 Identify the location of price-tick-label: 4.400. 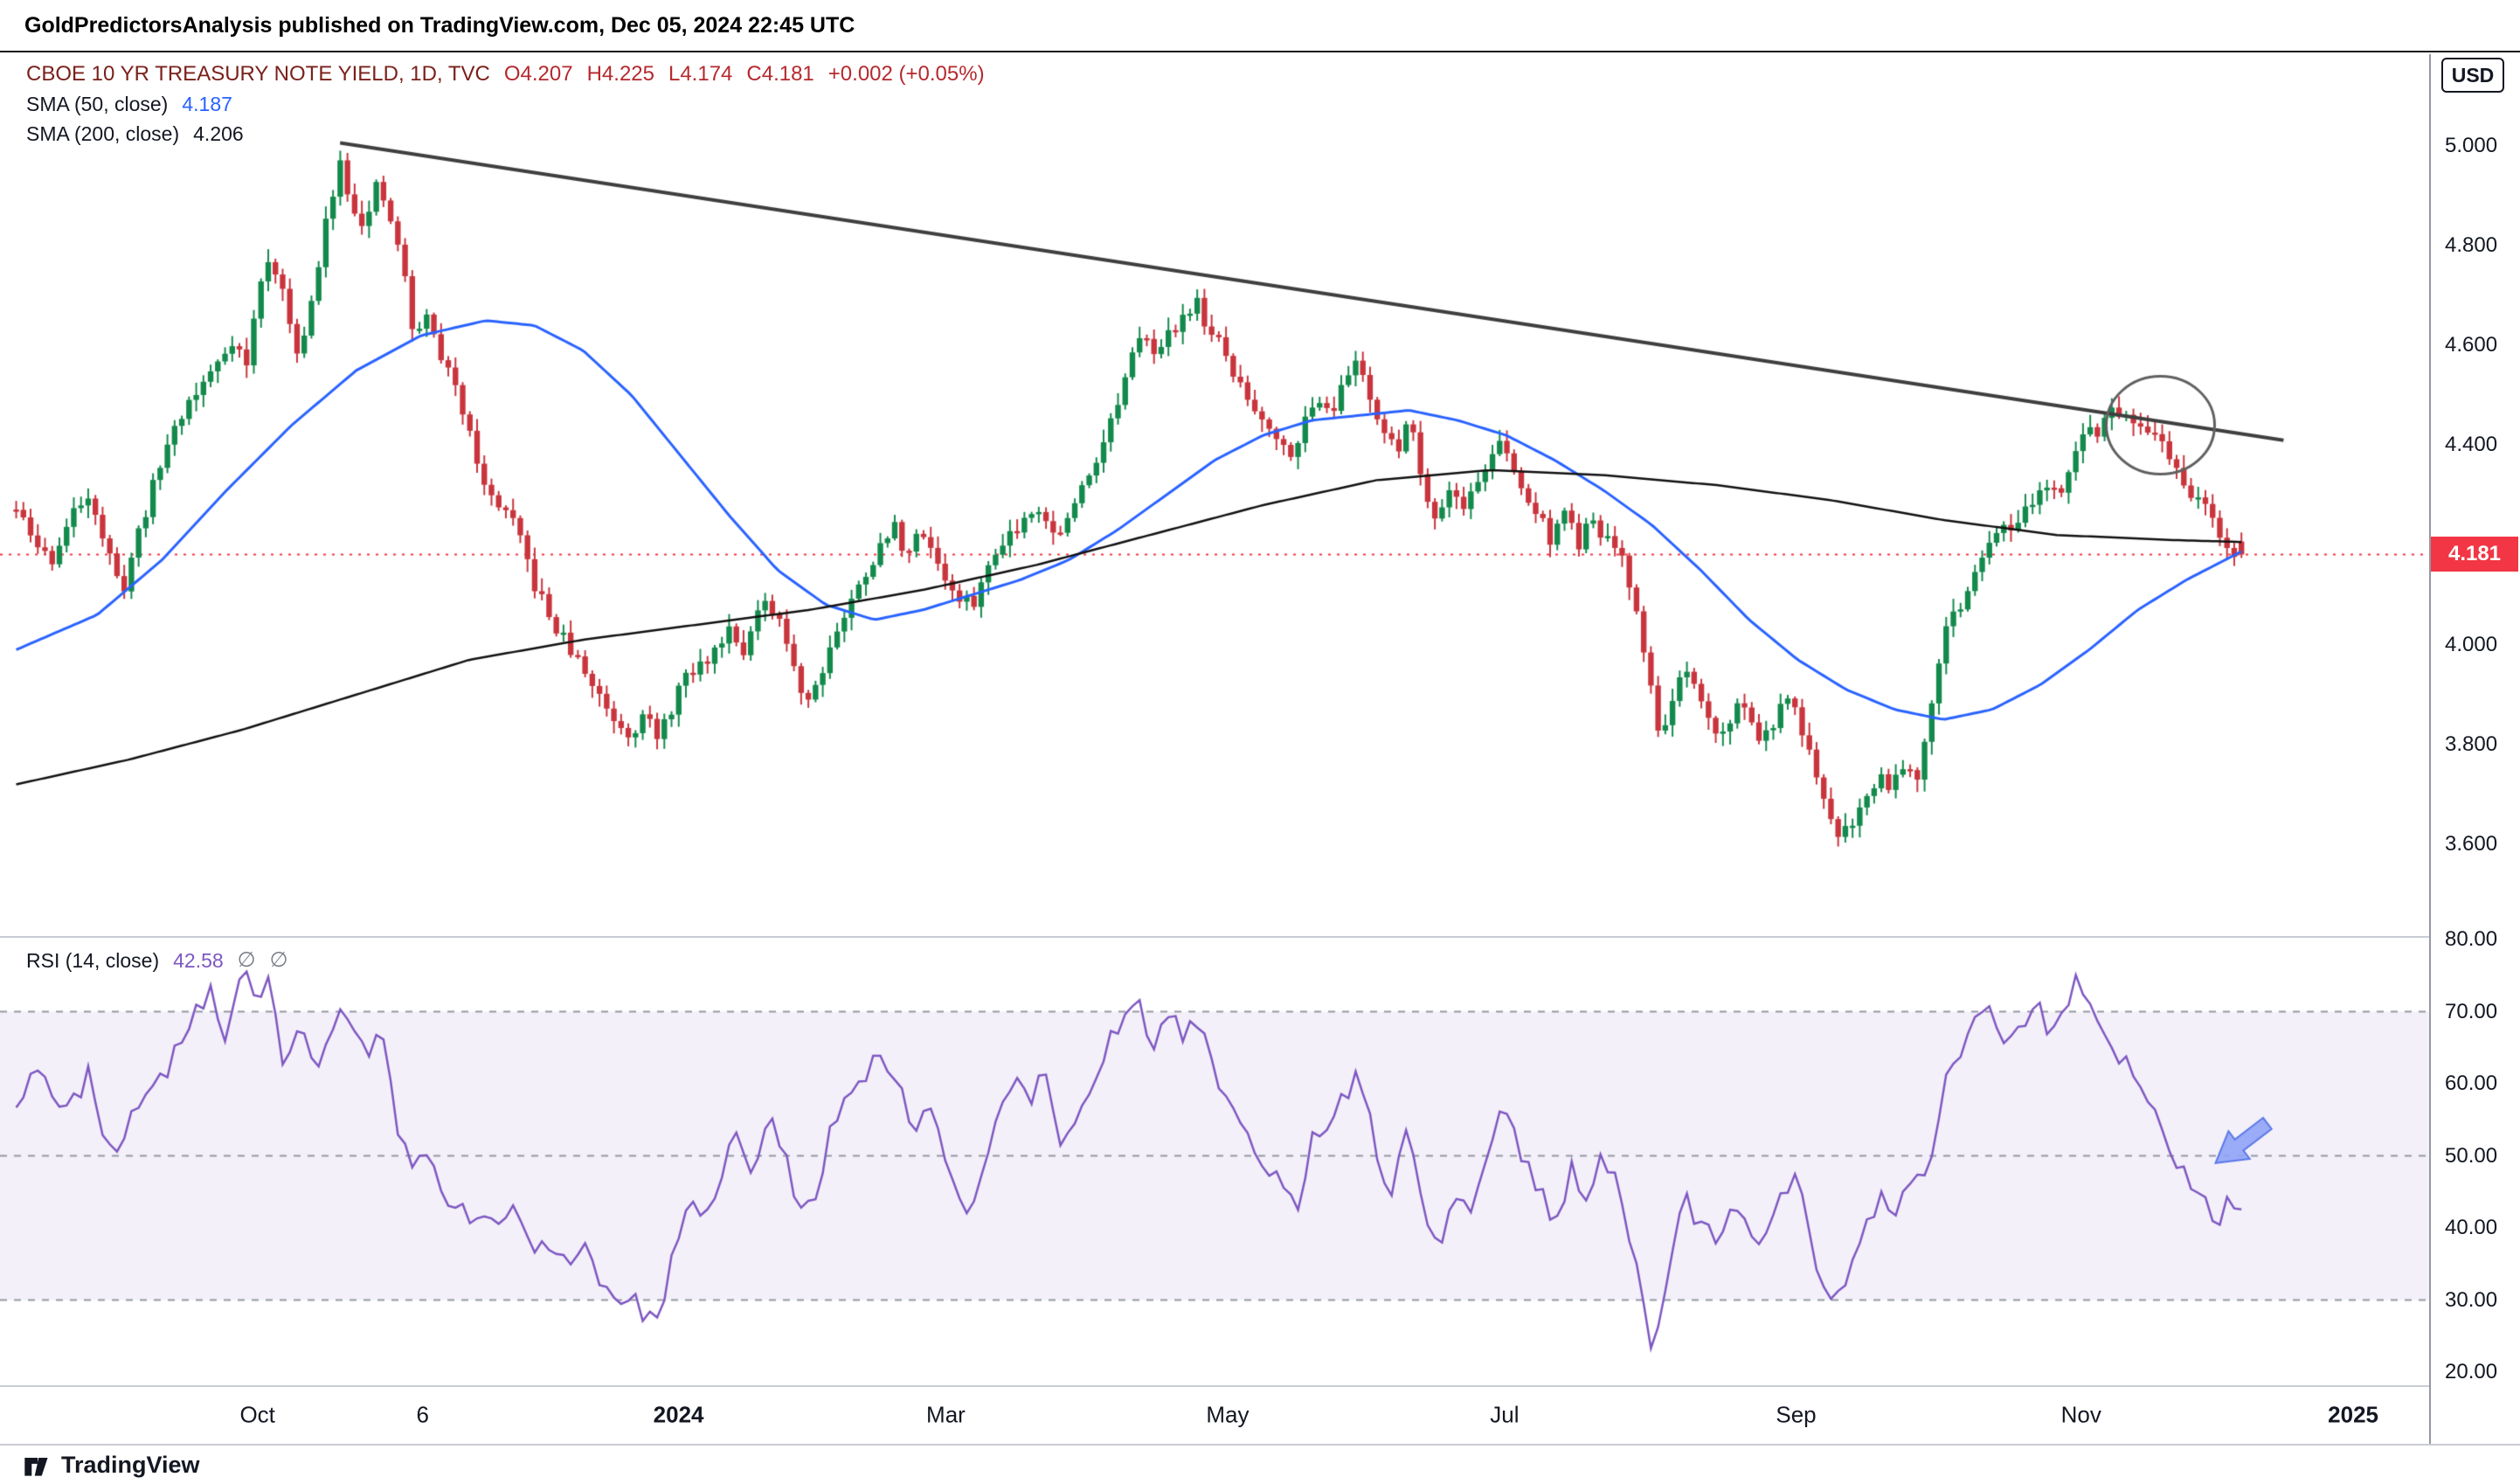
(2471, 445).